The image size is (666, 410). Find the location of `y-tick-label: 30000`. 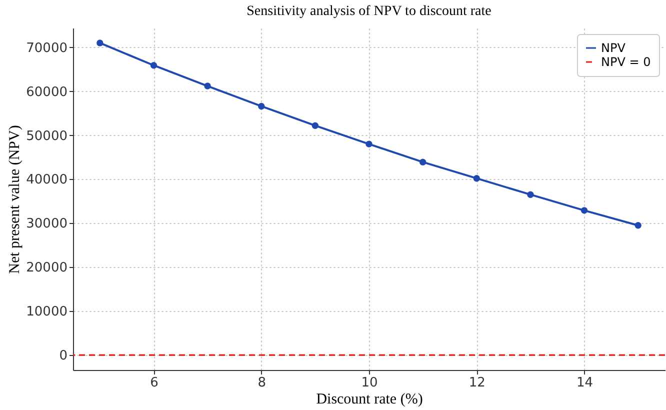

y-tick-label: 30000 is located at coordinates (47, 224).